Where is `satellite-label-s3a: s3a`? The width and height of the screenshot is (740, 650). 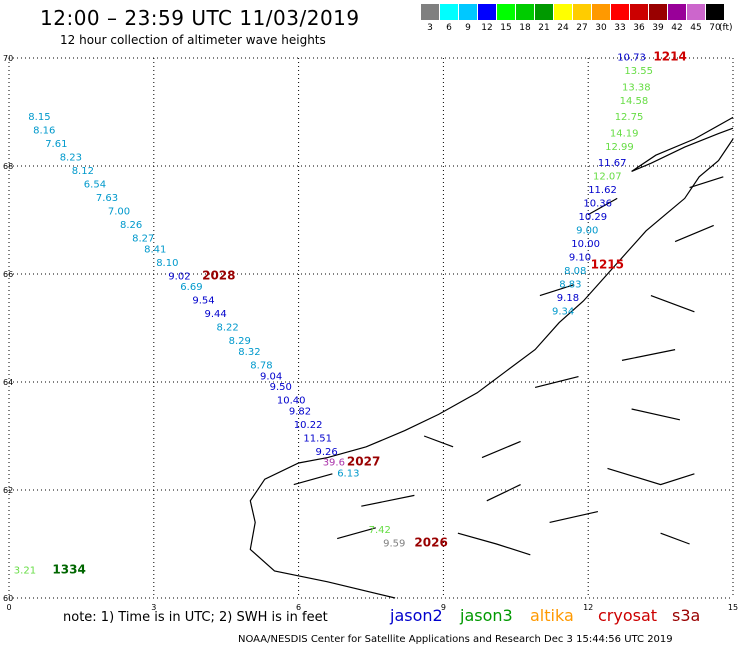
satellite-label-s3a: s3a is located at coordinates (686, 615).